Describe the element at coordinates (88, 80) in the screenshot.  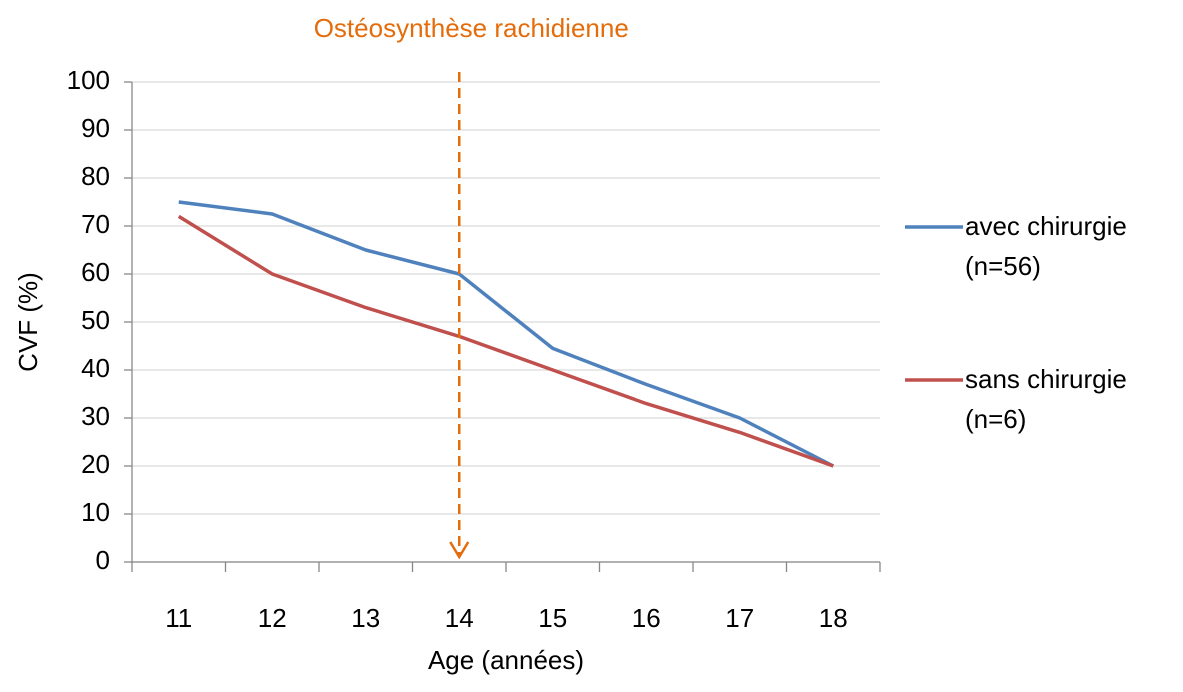
I see `y-tick-label: 100` at that location.